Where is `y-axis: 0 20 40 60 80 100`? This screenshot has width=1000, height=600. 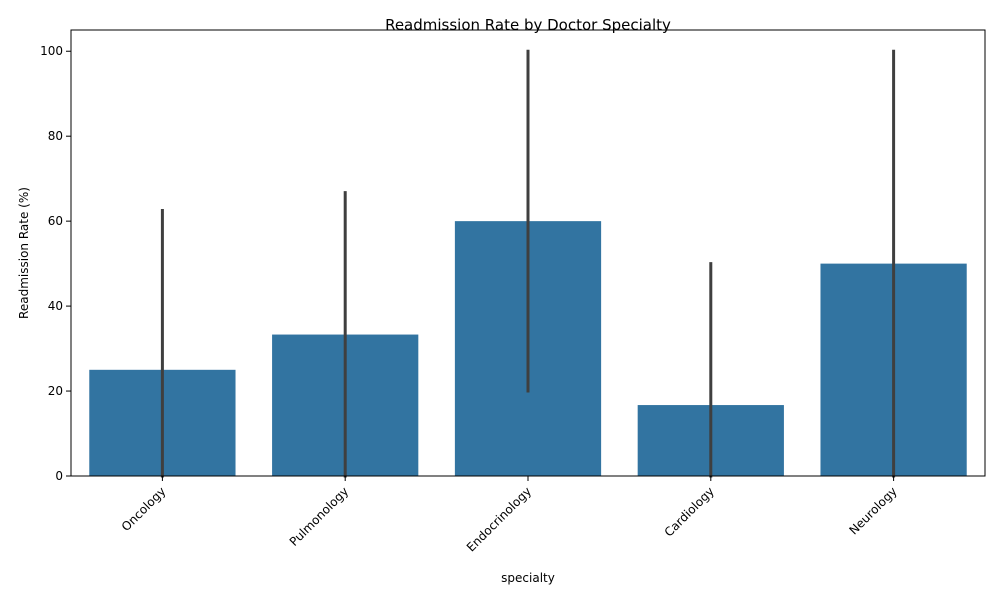 y-axis: 0 20 40 60 80 100 is located at coordinates (55, 263).